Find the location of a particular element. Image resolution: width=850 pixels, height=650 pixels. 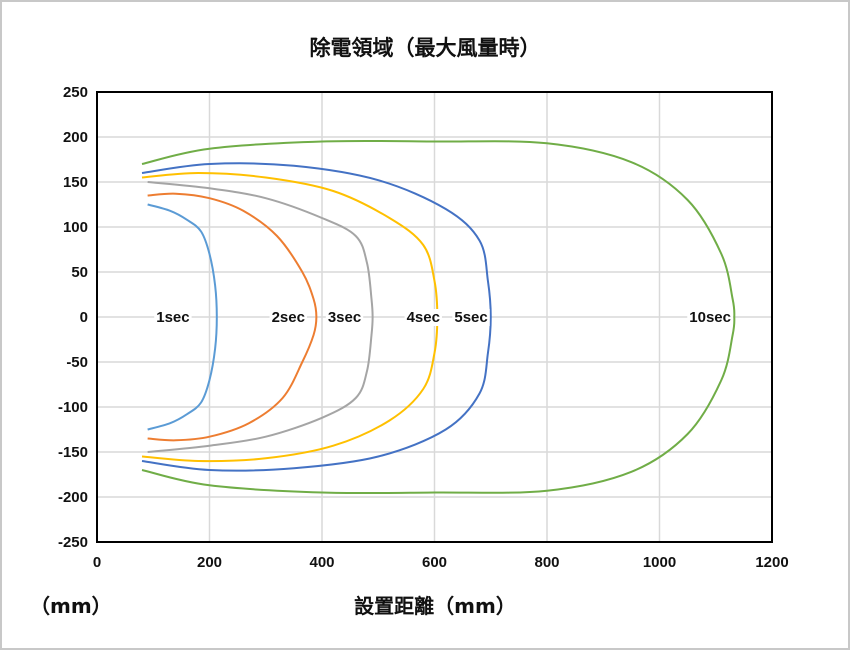

y-tick-label: -250 is located at coordinates (73, 542).